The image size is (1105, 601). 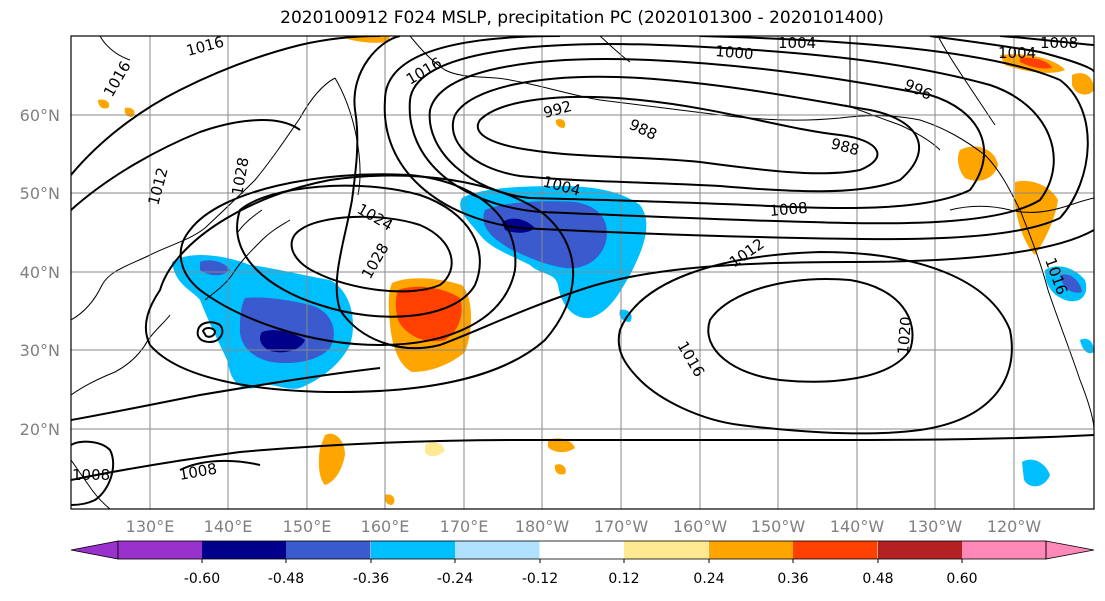 I want to click on latitude-labels: 60°N 50°N 40°N 30°N 20°N, so click(x=40, y=272).